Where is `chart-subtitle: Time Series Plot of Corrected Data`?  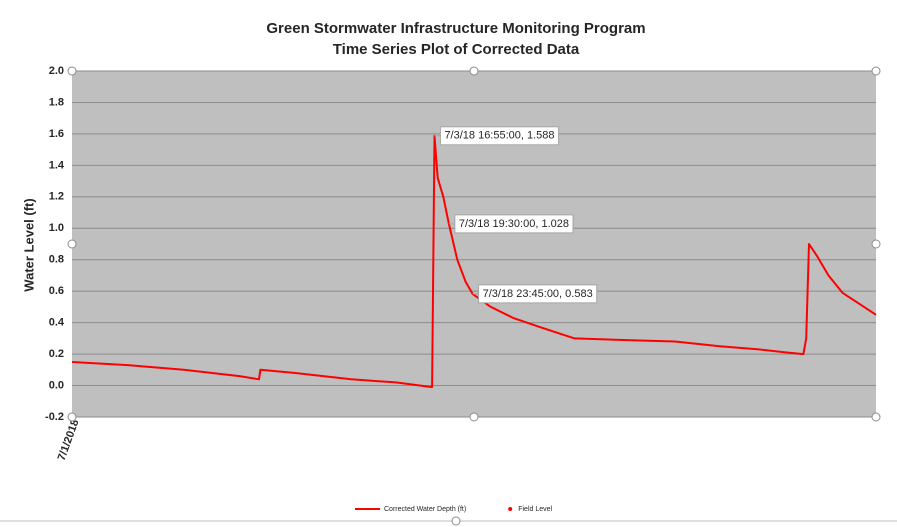 chart-subtitle: Time Series Plot of Corrected Data is located at coordinates (456, 49).